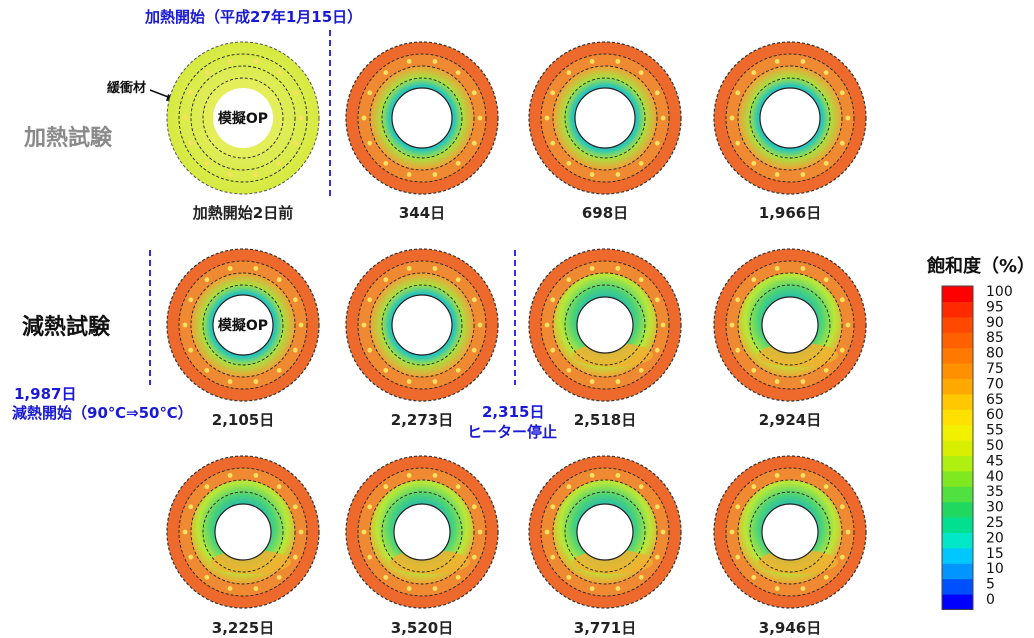  I want to click on saturation-panel: 698日, so click(605, 131).